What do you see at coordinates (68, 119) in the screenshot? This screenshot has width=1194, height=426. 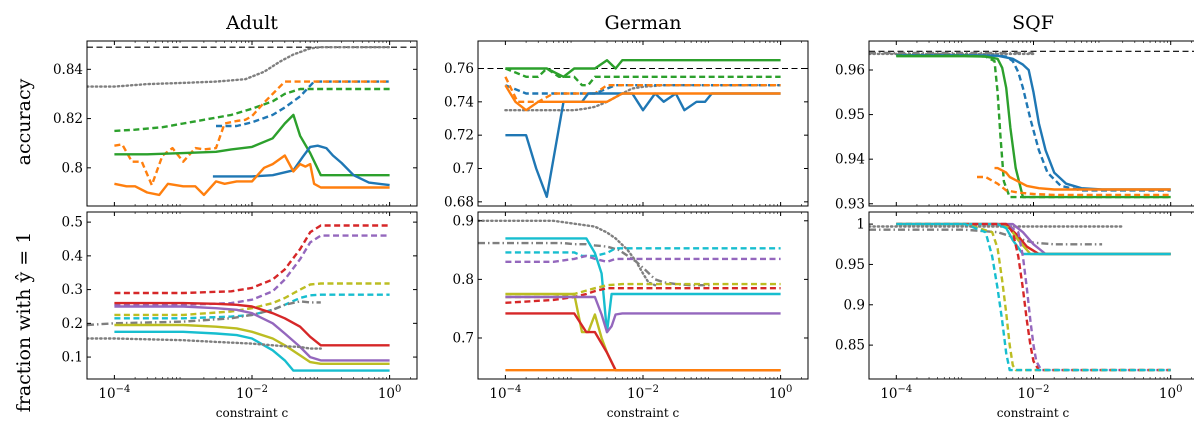 I see `y-tick-label: 0.82` at bounding box center [68, 119].